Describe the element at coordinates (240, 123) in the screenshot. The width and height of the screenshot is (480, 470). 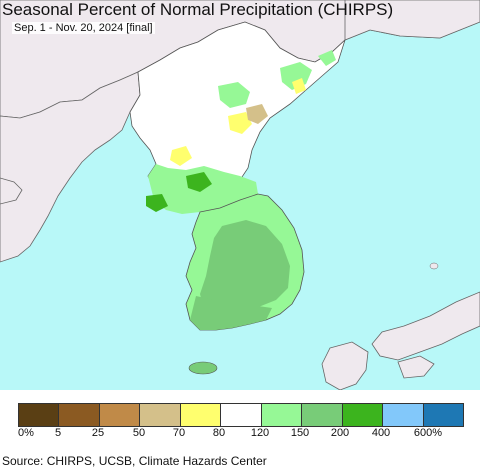
I see `nk-yellow` at that location.